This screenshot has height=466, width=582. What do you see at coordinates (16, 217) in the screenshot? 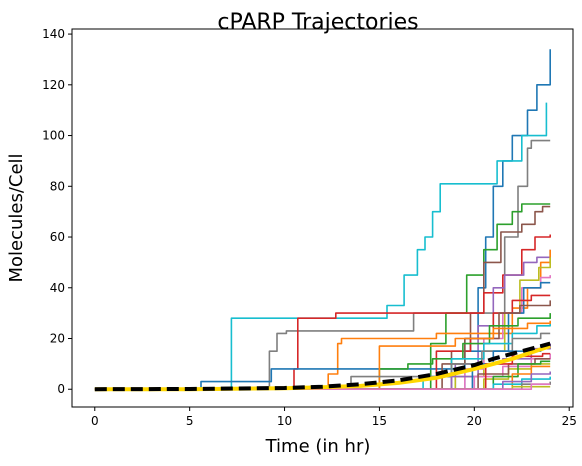
I see `y-axis-label: Molecules/Cell` at bounding box center [16, 217].